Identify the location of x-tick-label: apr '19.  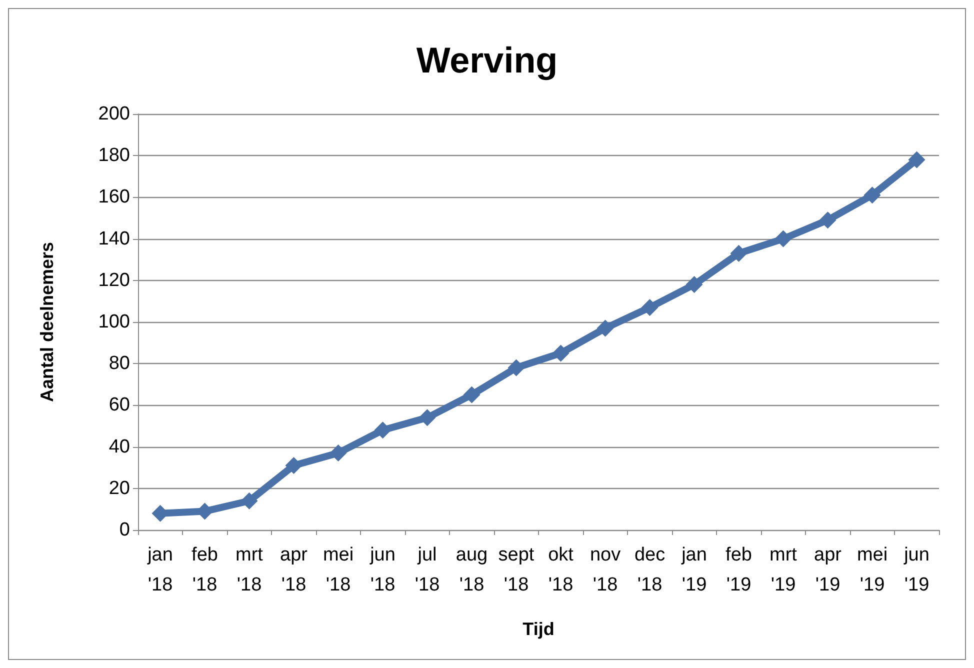
(828, 570).